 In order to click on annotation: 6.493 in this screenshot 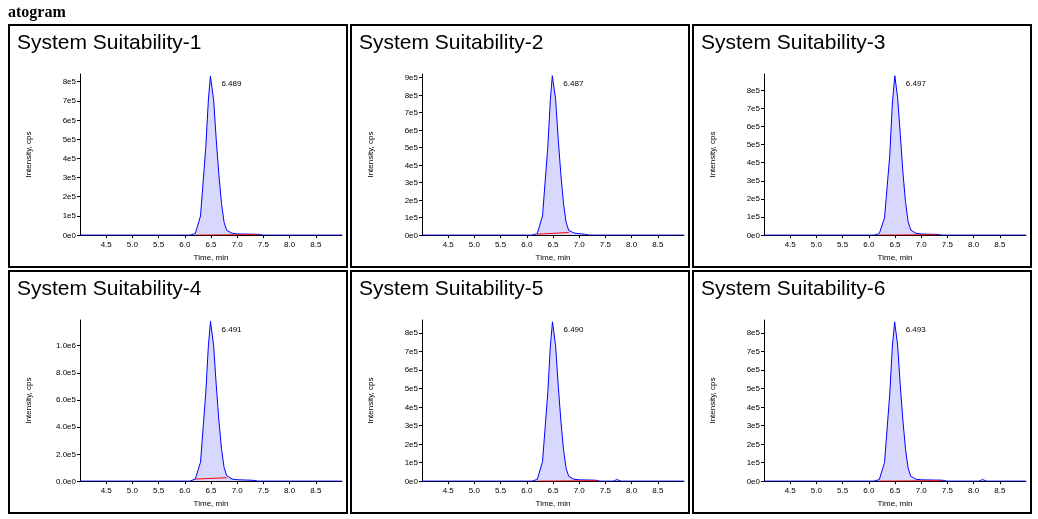, I will do `click(916, 330)`.